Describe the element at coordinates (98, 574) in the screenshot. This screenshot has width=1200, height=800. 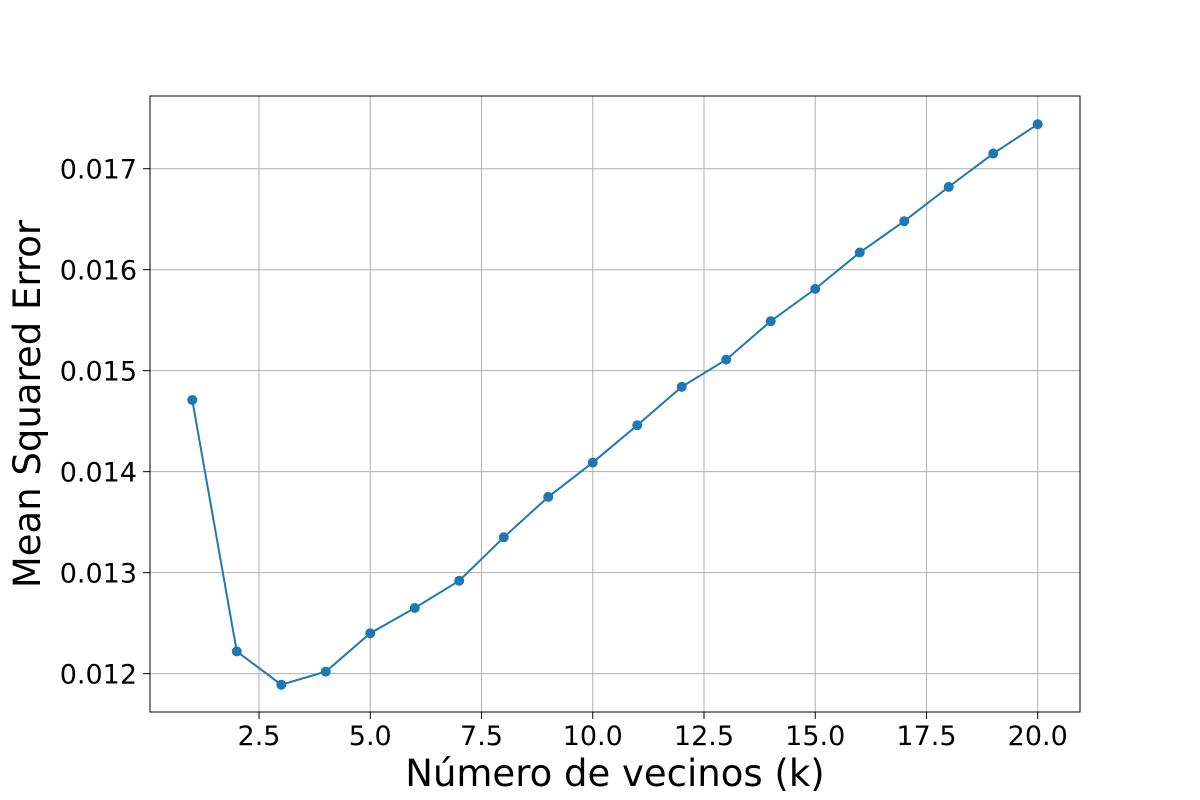
I see `y-tick-label: 0.013` at that location.